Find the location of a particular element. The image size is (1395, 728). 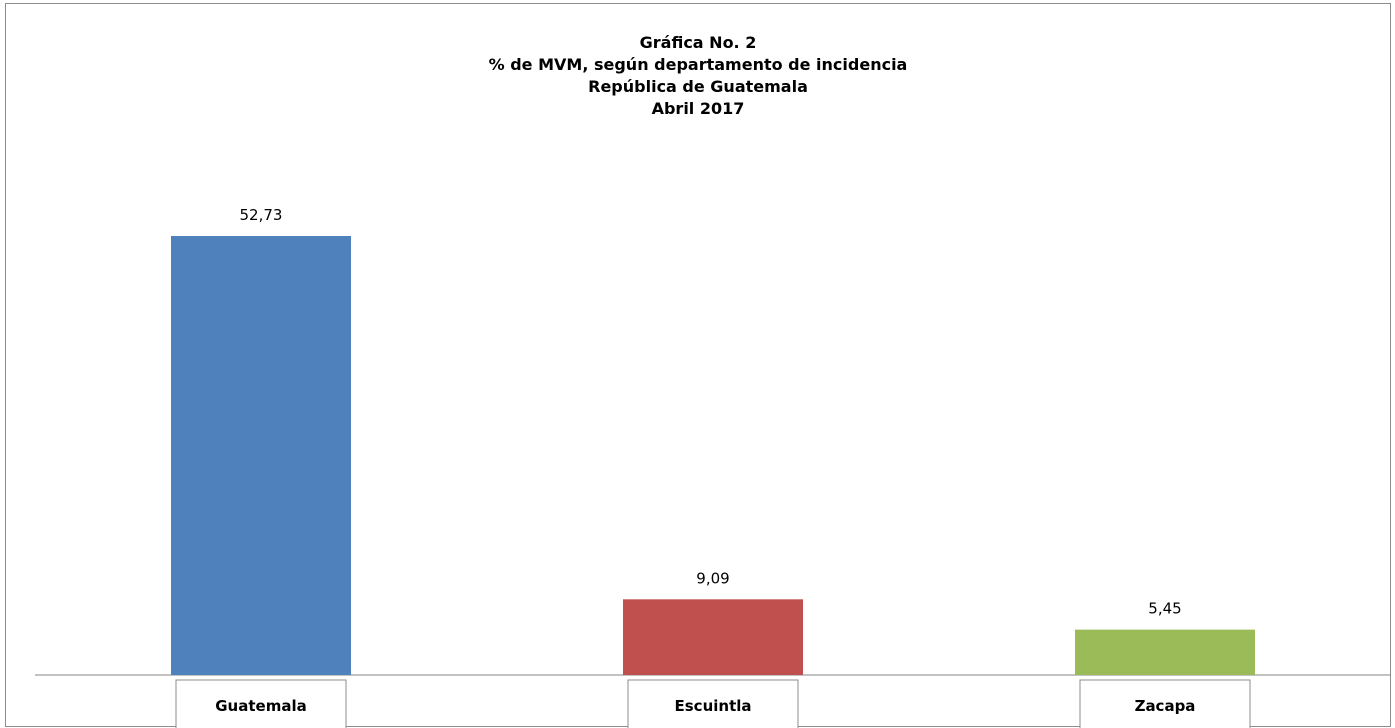

category-box-zacapa is located at coordinates (1165, 703).